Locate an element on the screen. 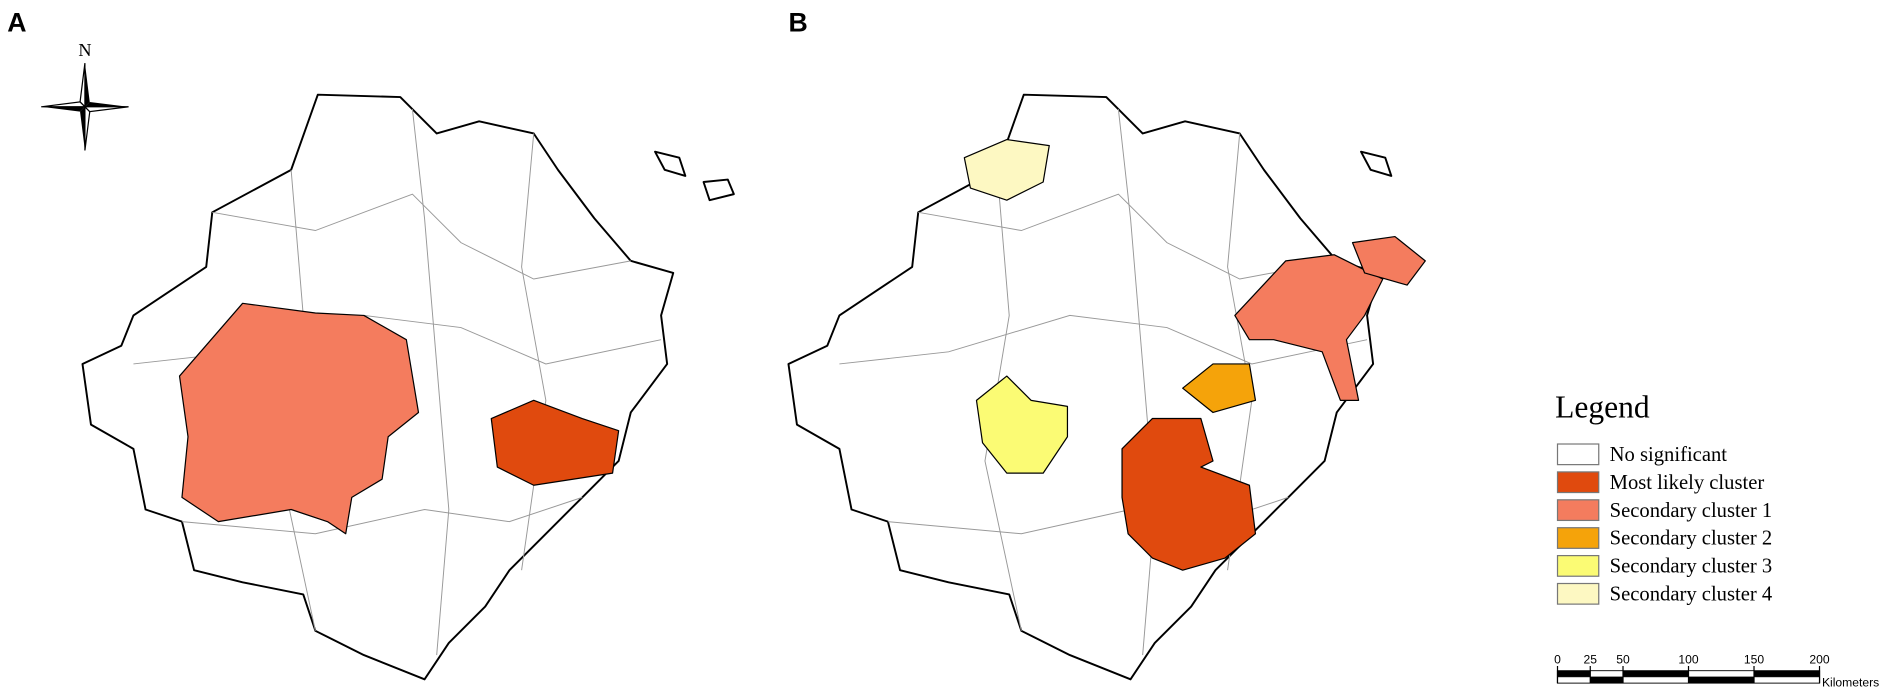  legend-label: No significant is located at coordinates (1669, 455).